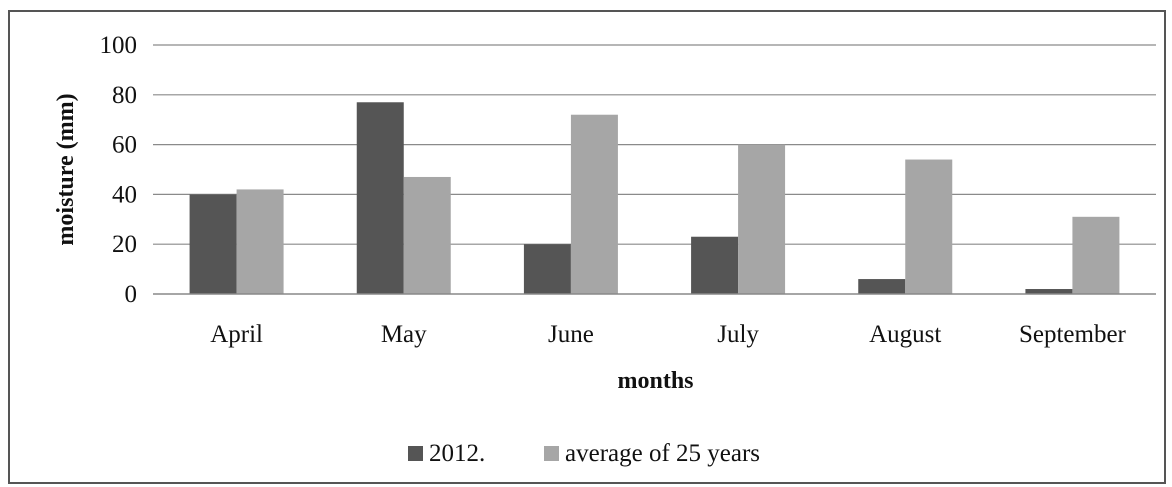  What do you see at coordinates (655, 381) in the screenshot?
I see `x-axis-title: months` at bounding box center [655, 381].